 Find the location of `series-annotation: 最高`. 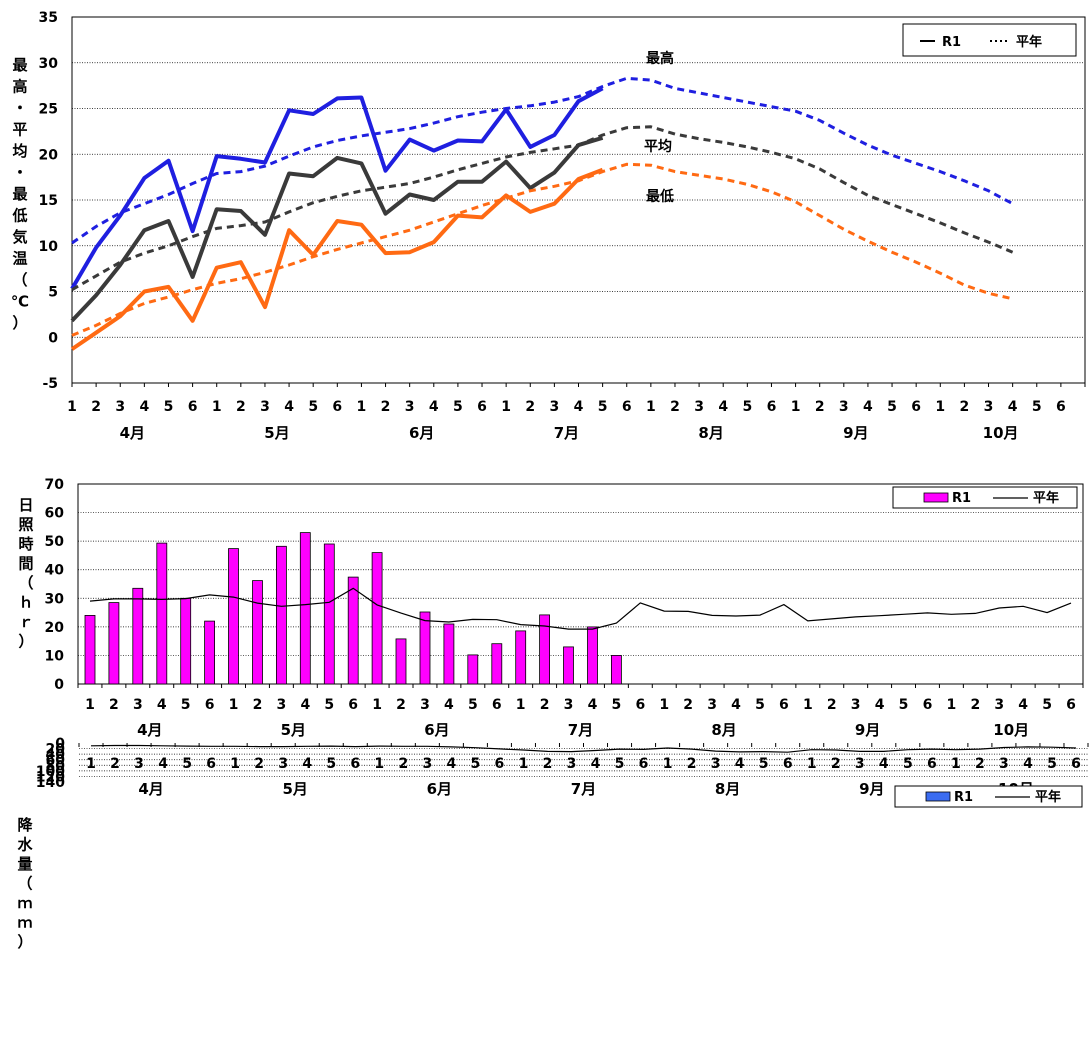

series-annotation: 最高 is located at coordinates (660, 58).